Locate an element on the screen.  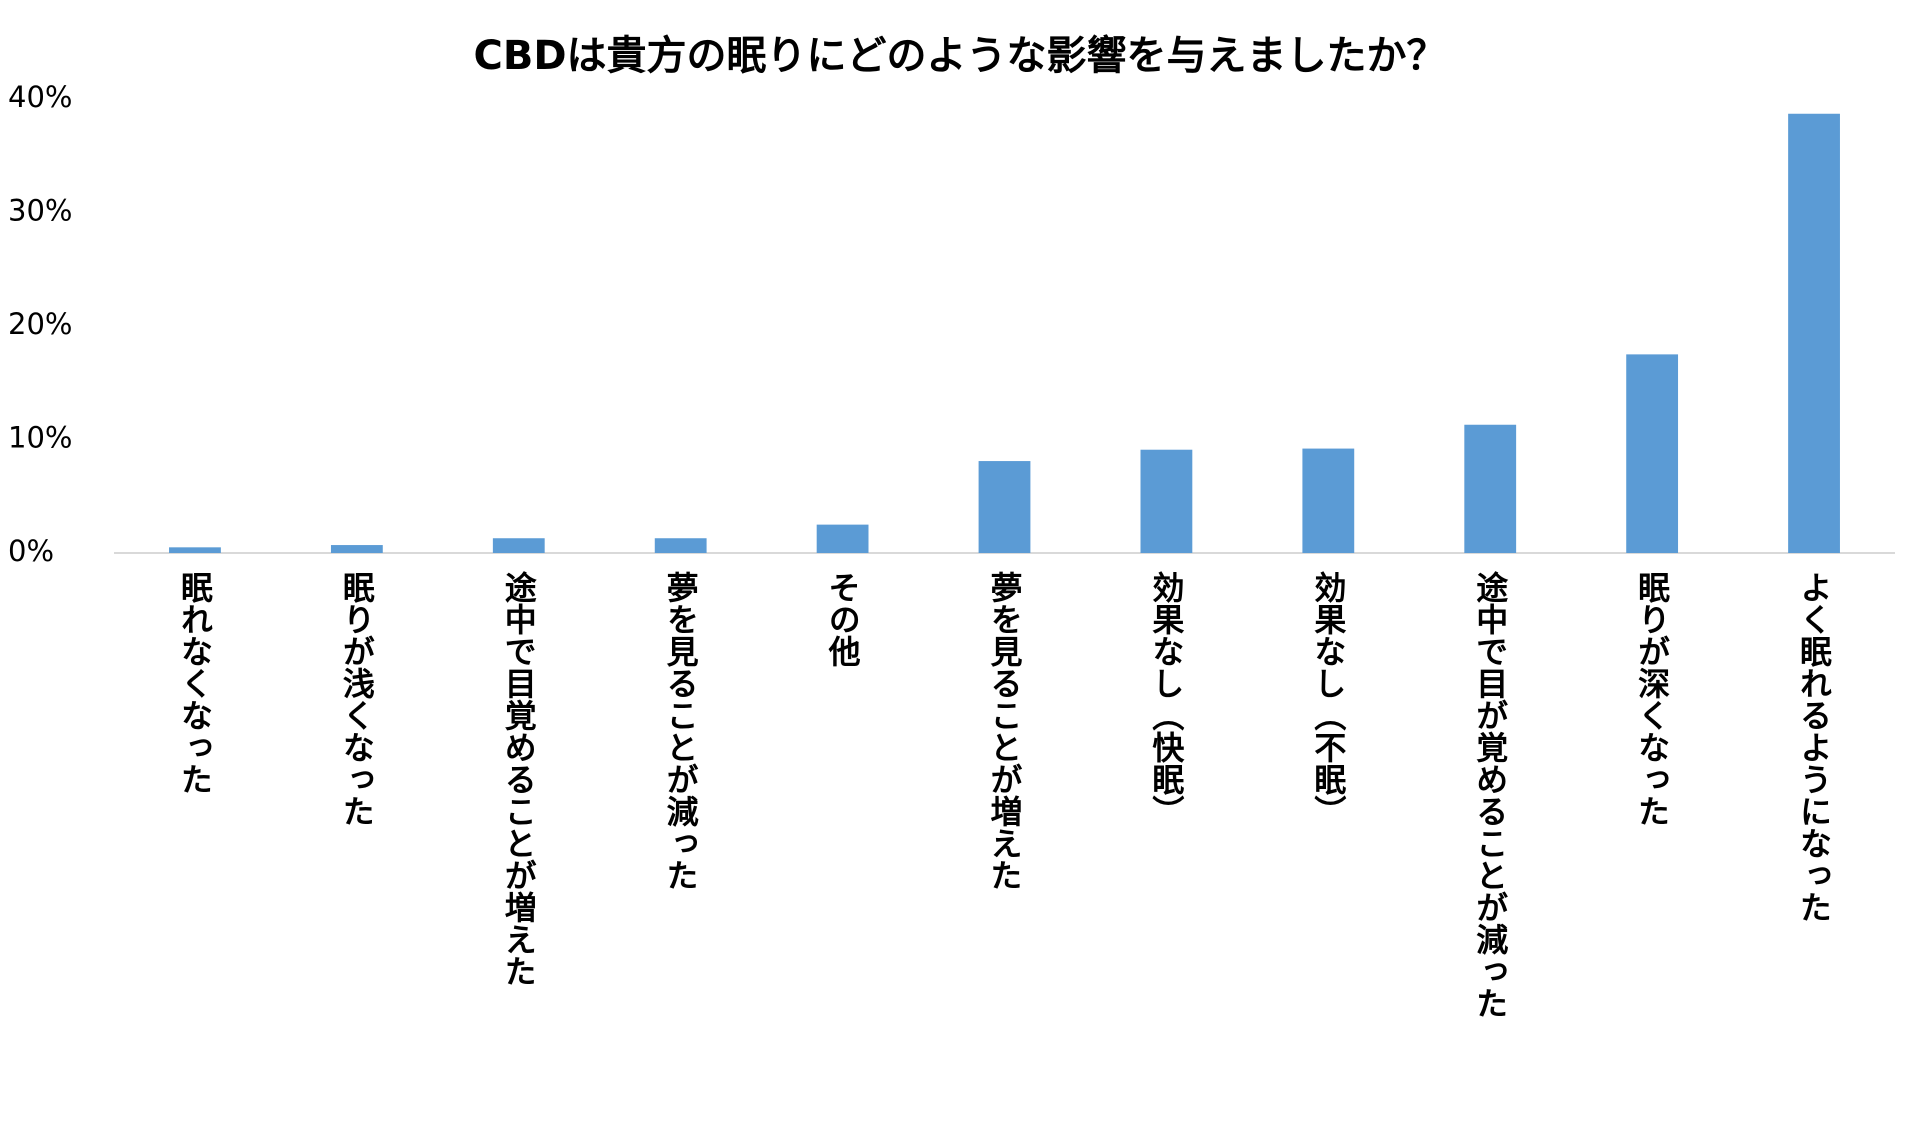
y-tick-label: 10% is located at coordinates (40, 438).